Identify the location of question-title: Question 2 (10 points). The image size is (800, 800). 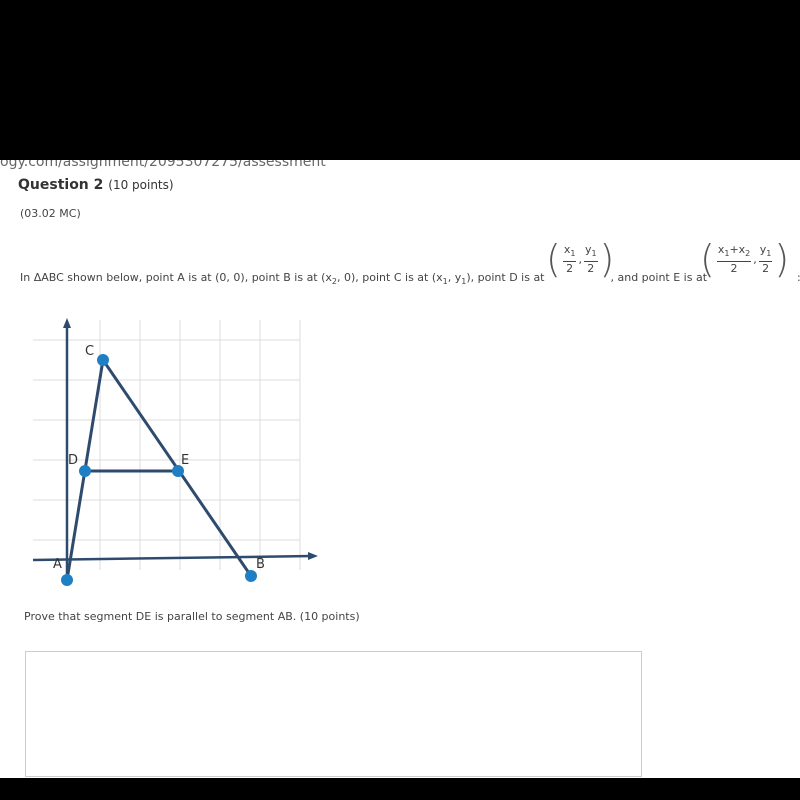
(96, 185).